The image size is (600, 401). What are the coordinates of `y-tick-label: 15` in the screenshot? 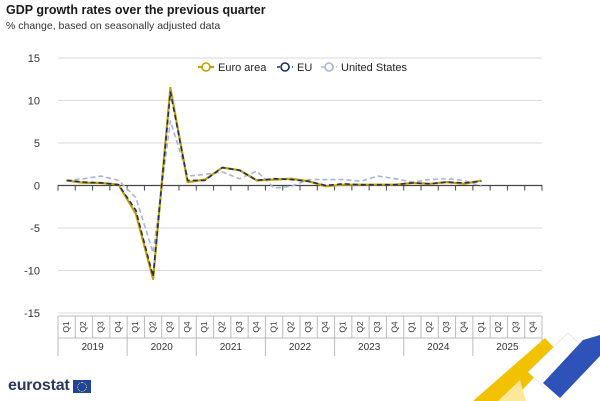 It's located at (34, 59).